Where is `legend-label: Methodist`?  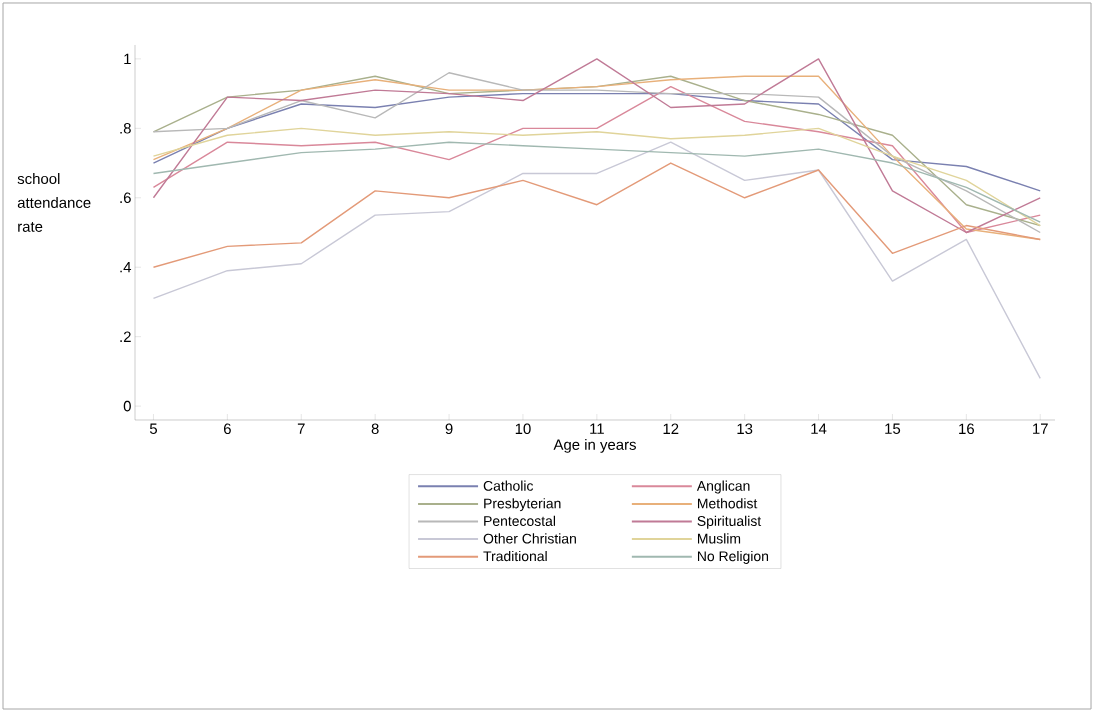
legend-label: Methodist is located at coordinates (727, 503).